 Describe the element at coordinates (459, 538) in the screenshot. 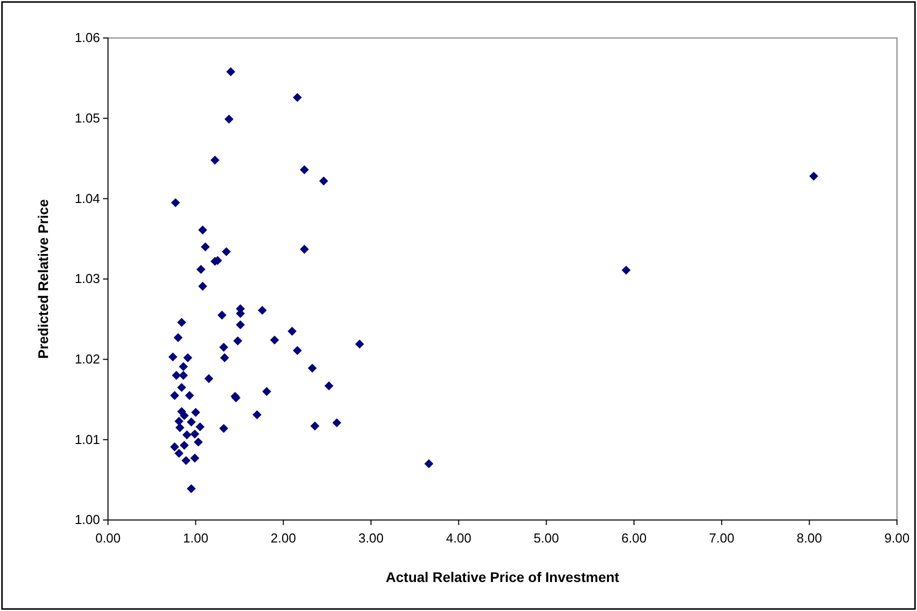

I see `x-tick-label: 4.00` at that location.